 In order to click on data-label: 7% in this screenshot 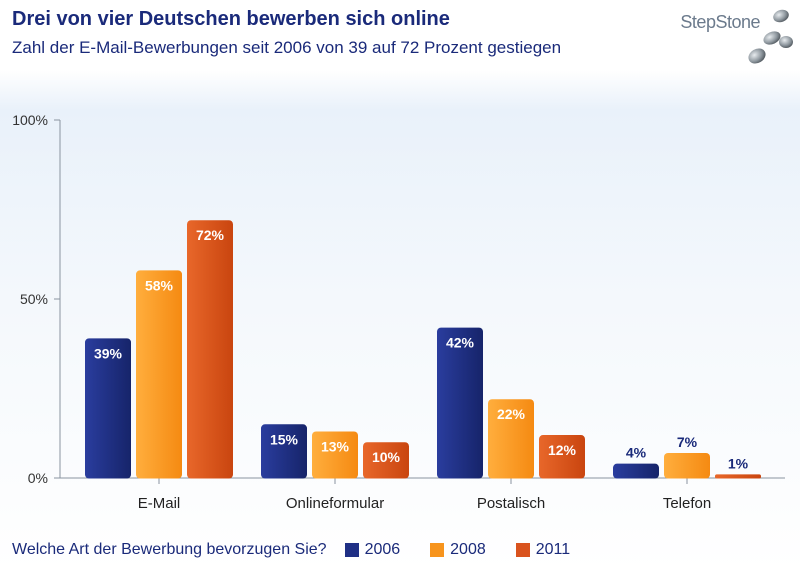, I will do `click(687, 442)`.